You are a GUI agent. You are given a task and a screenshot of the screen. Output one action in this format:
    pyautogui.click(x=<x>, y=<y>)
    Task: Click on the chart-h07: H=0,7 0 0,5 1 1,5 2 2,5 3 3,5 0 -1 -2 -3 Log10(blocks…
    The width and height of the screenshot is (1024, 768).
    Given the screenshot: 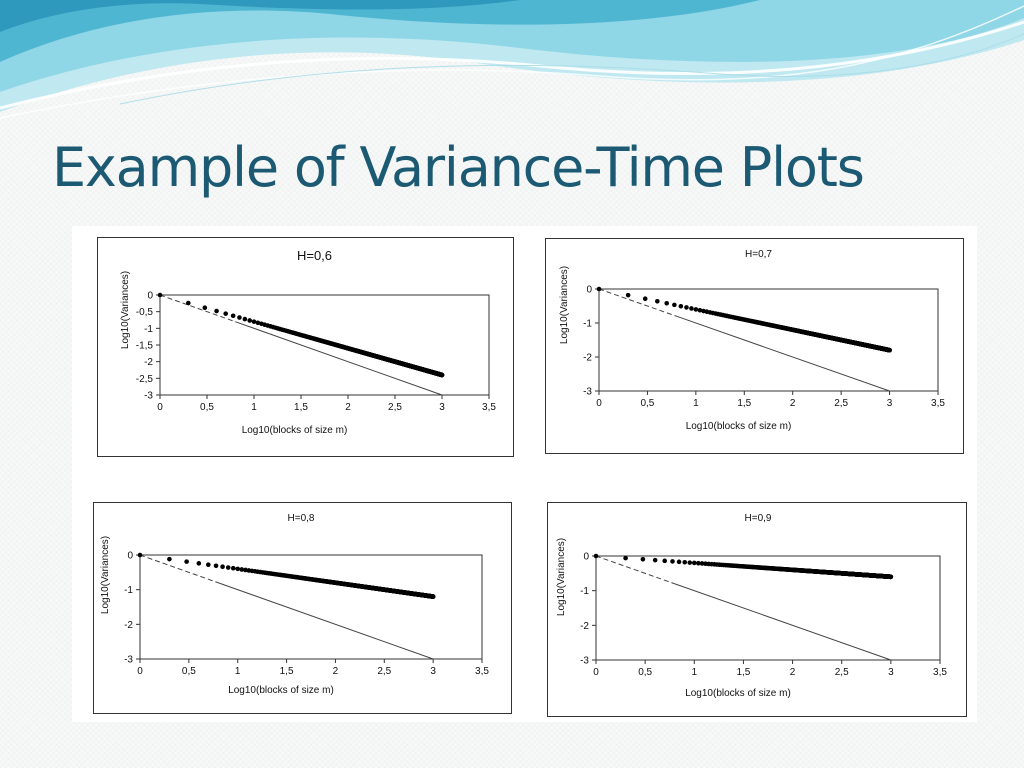 What is the action you would take?
    pyautogui.click(x=752, y=340)
    